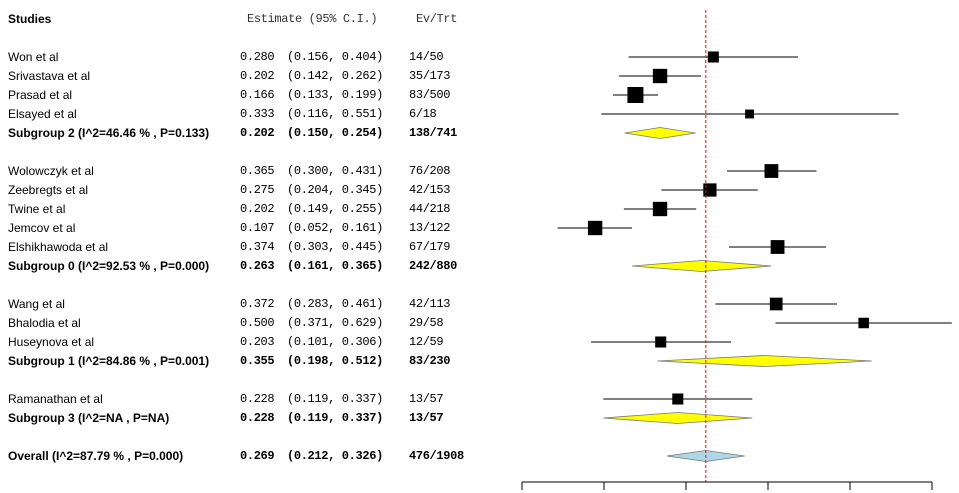  What do you see at coordinates (257, 341) in the screenshot?
I see `estimate-value: 0.203` at bounding box center [257, 341].